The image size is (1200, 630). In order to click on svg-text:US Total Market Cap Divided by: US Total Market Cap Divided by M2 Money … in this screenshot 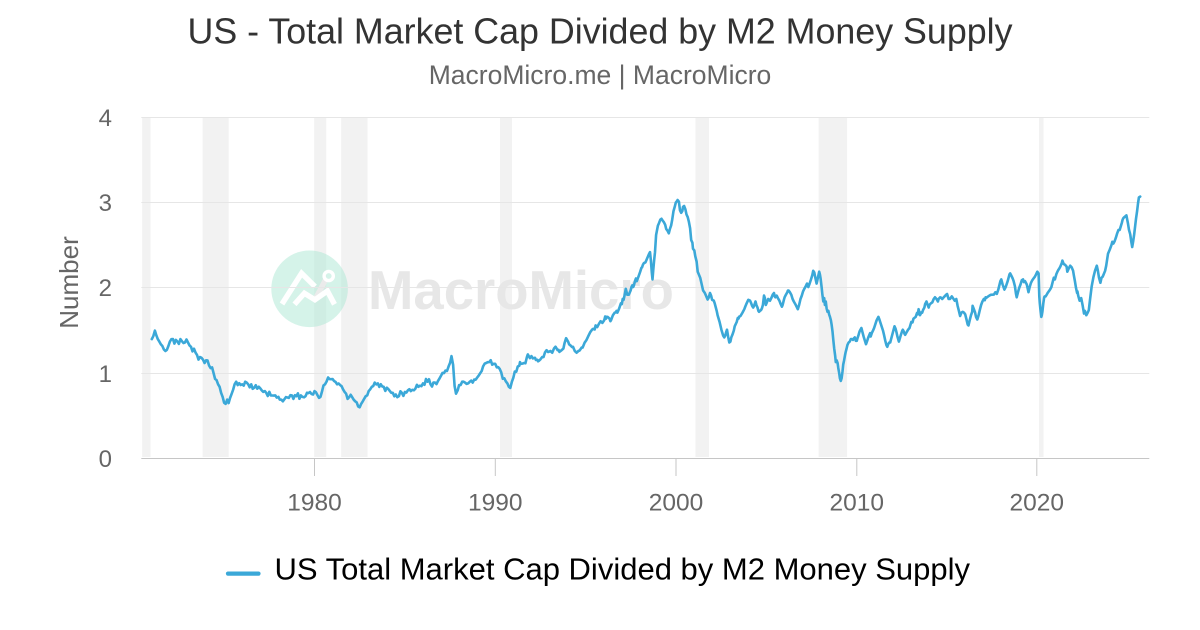, I will do `click(623, 569)`.